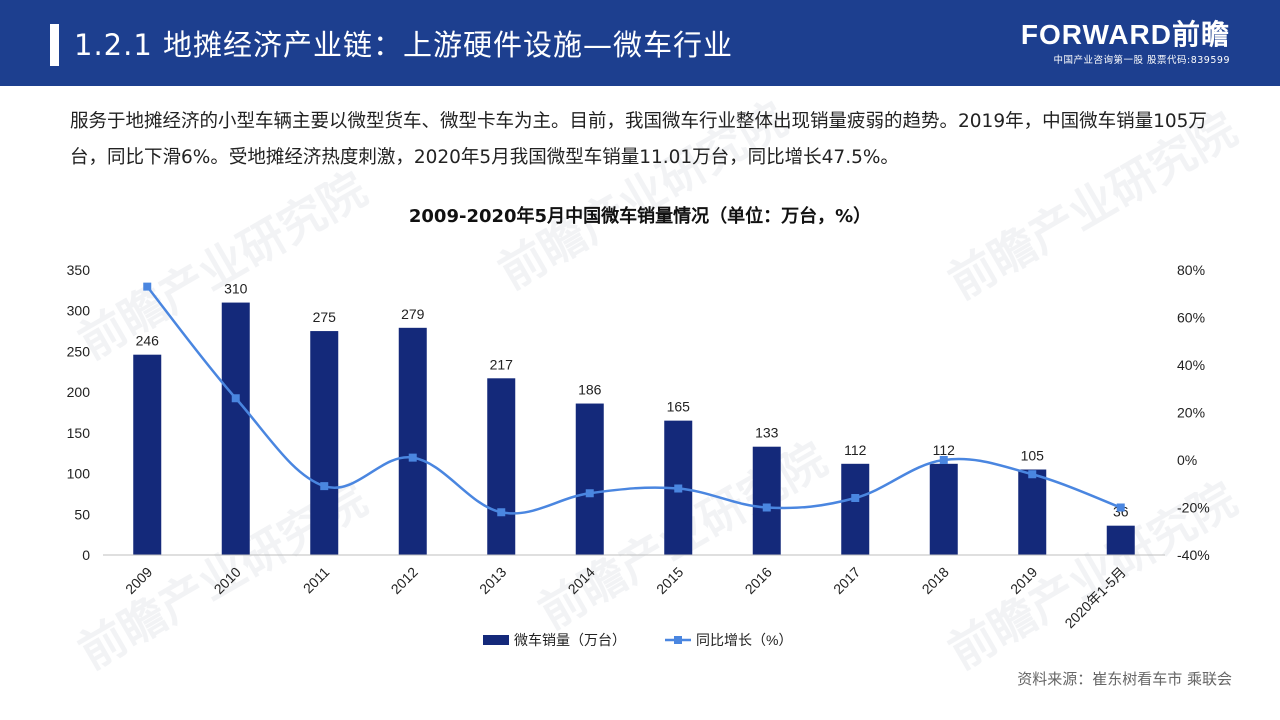 The width and height of the screenshot is (1280, 720). What do you see at coordinates (501, 512) in the screenshot?
I see `growth-point-2013` at bounding box center [501, 512].